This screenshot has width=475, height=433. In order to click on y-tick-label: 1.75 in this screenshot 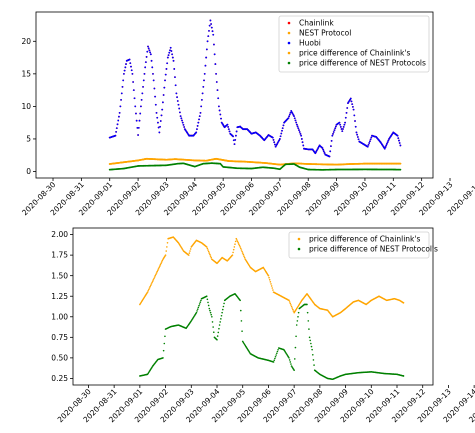, I will do `click(59, 255)`.